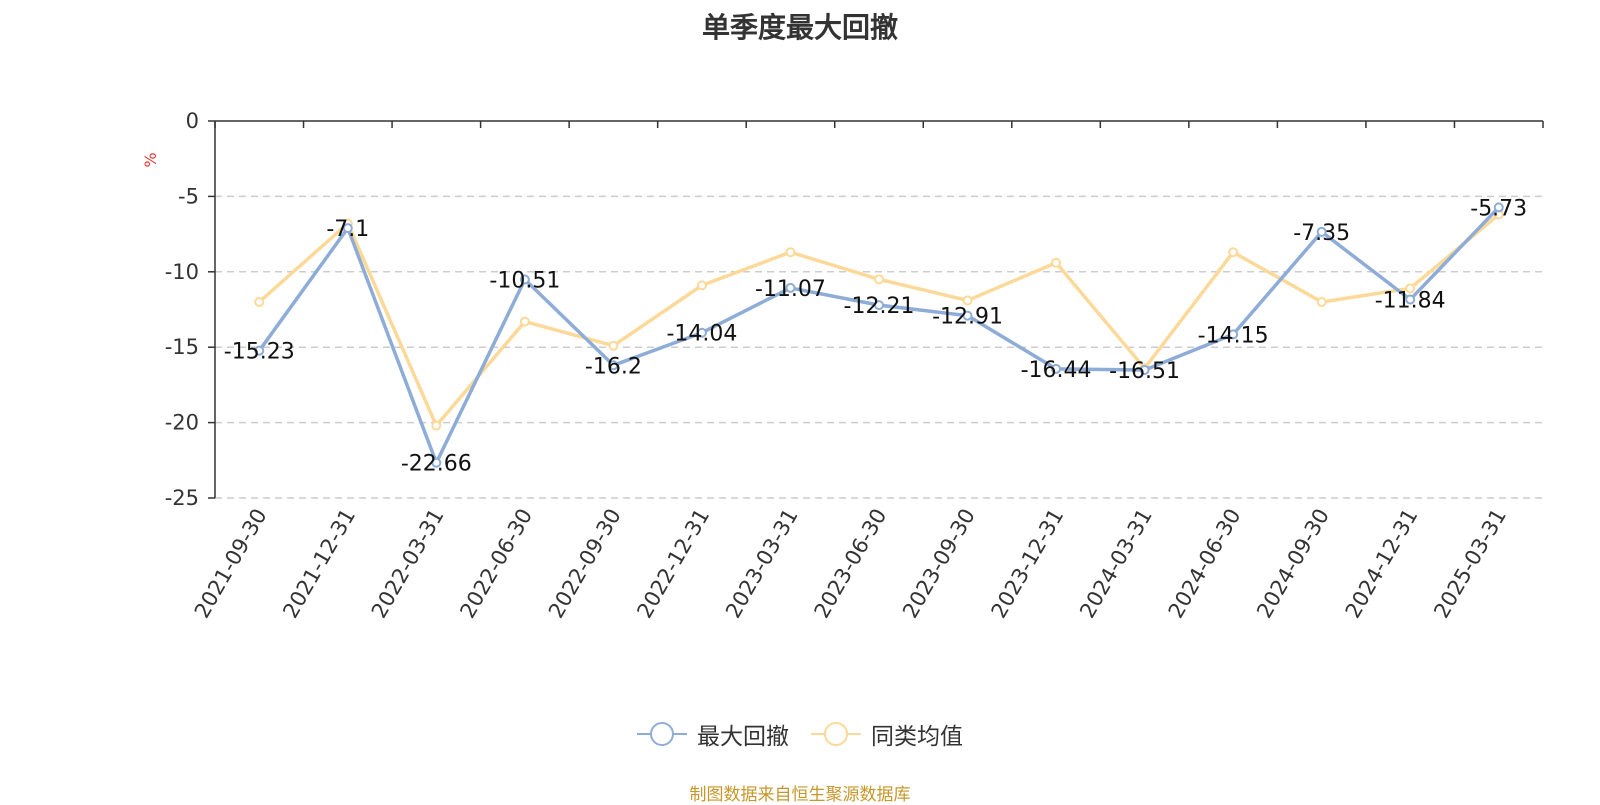 The height and width of the screenshot is (805, 1600). I want to click on data-label: -11.07, so click(790, 289).